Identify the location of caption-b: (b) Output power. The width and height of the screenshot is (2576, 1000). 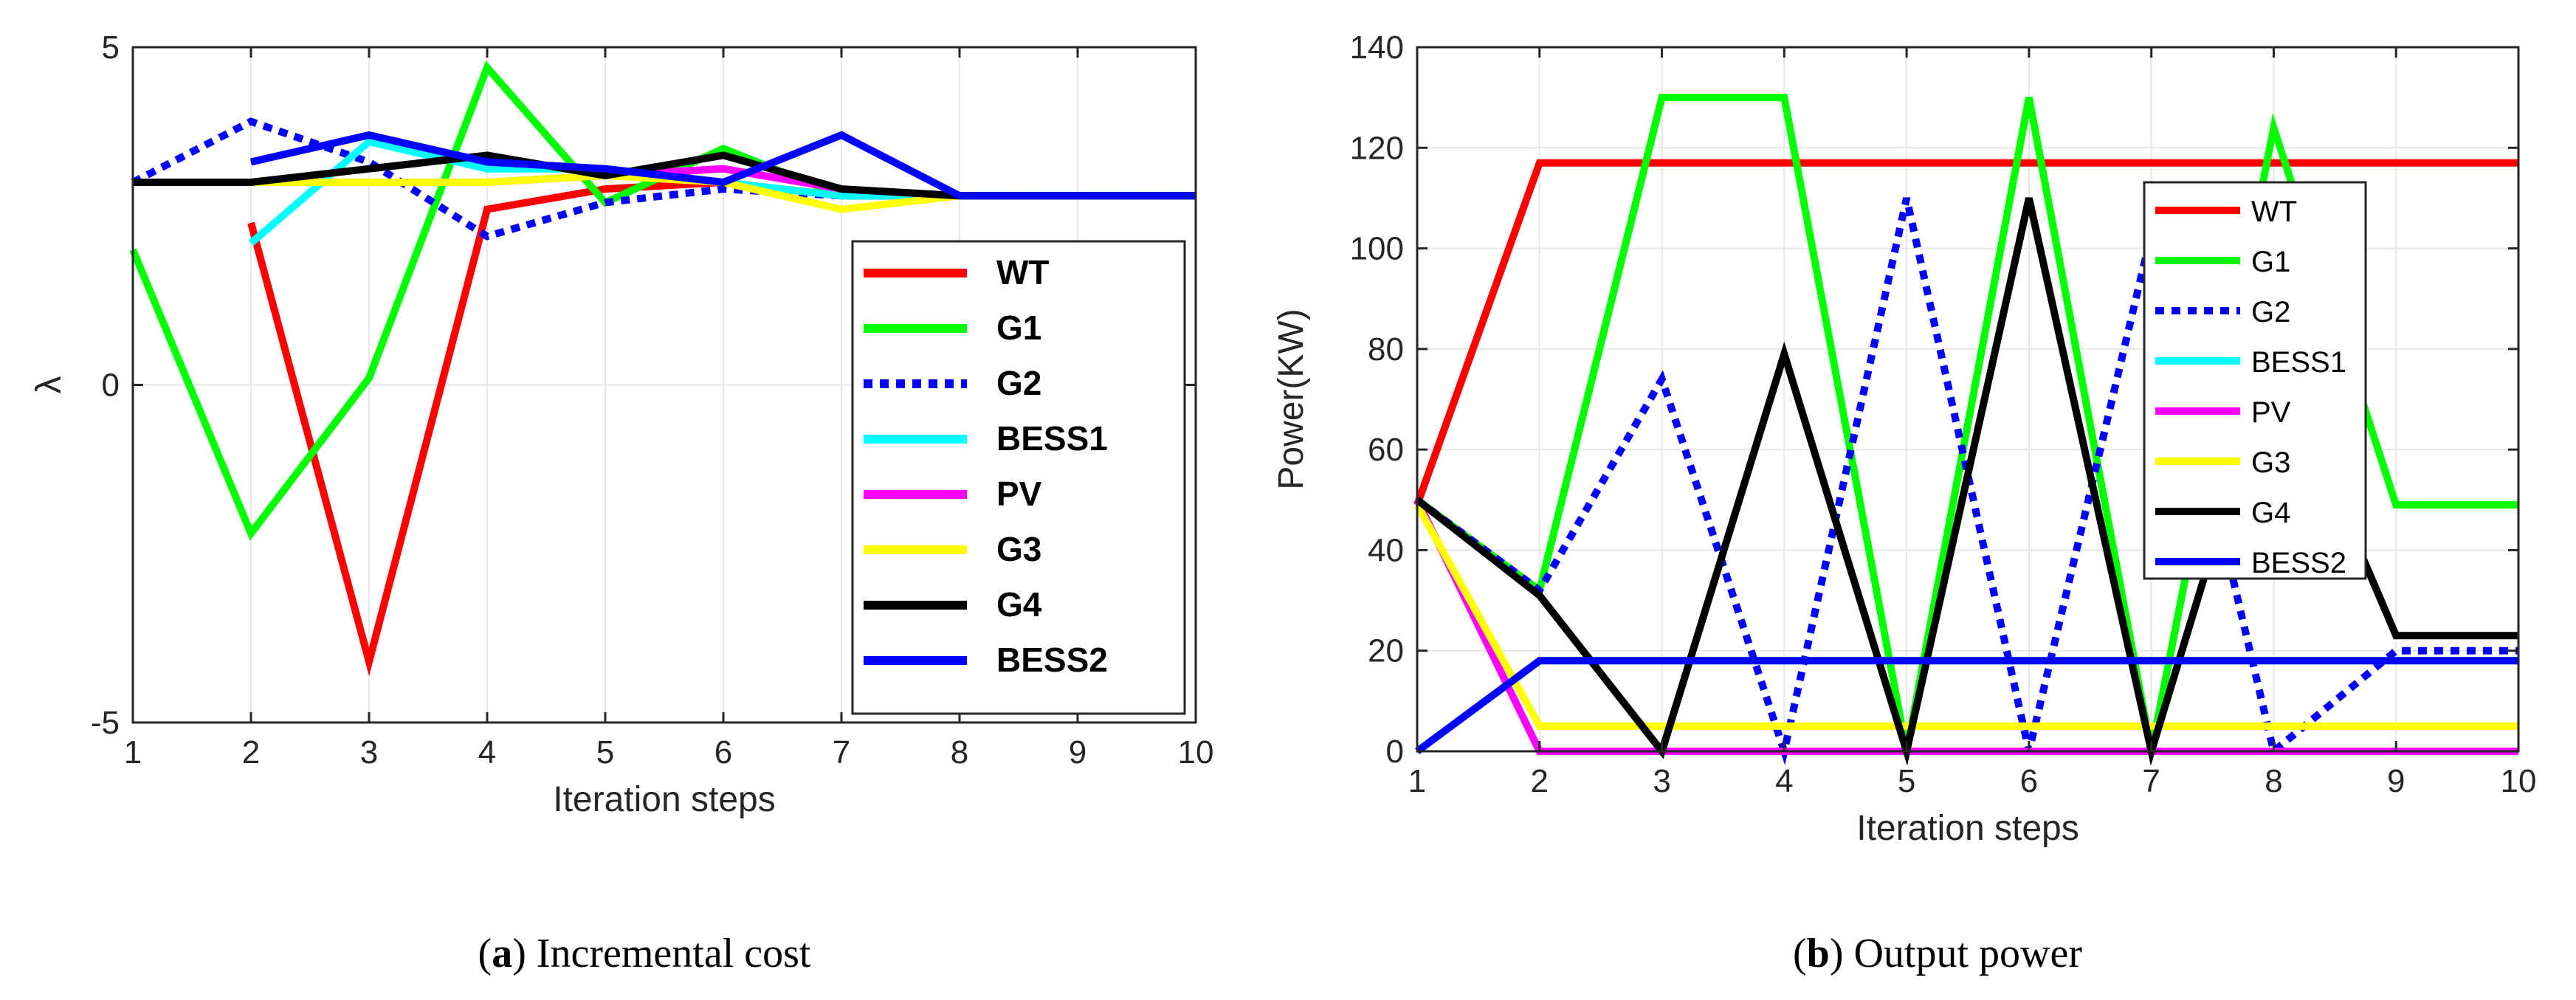
(1938, 953).